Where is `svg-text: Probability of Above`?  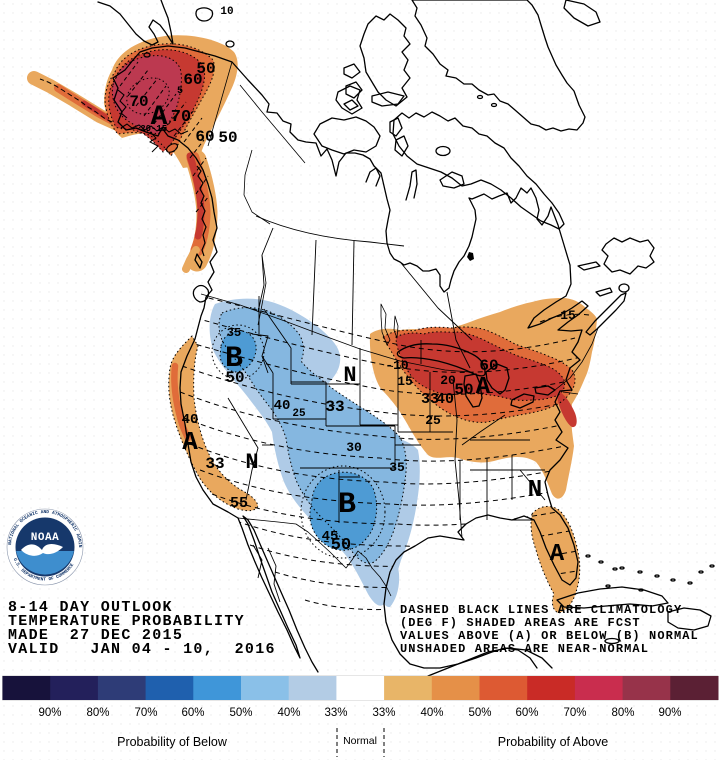
svg-text: Probability of Above is located at coordinates (553, 742).